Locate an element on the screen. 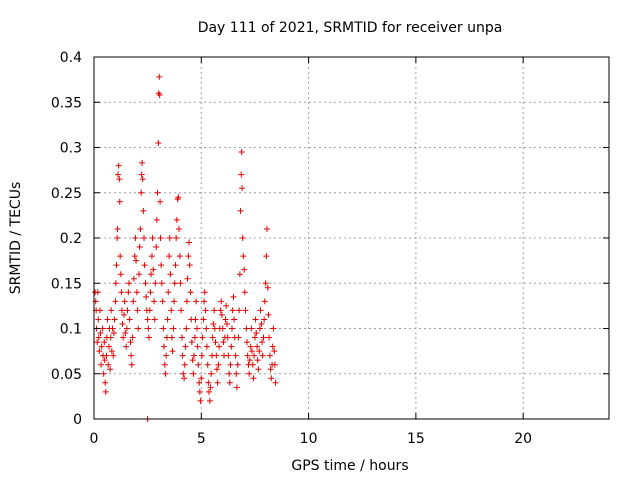  x-tick-label: 15 is located at coordinates (416, 439).